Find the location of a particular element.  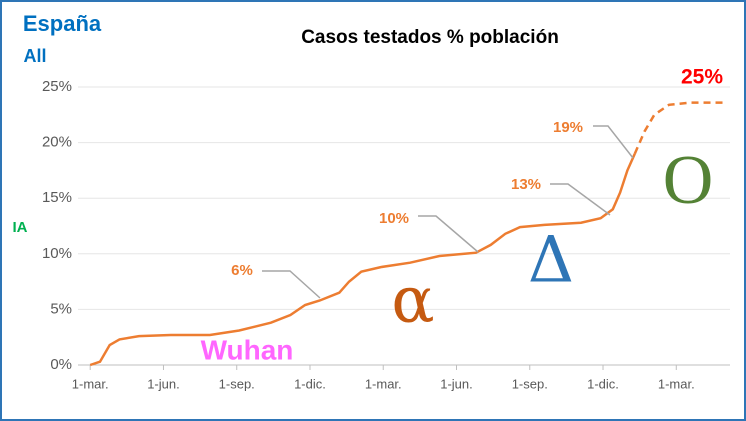

y-axis-label: IA is located at coordinates (20, 227).